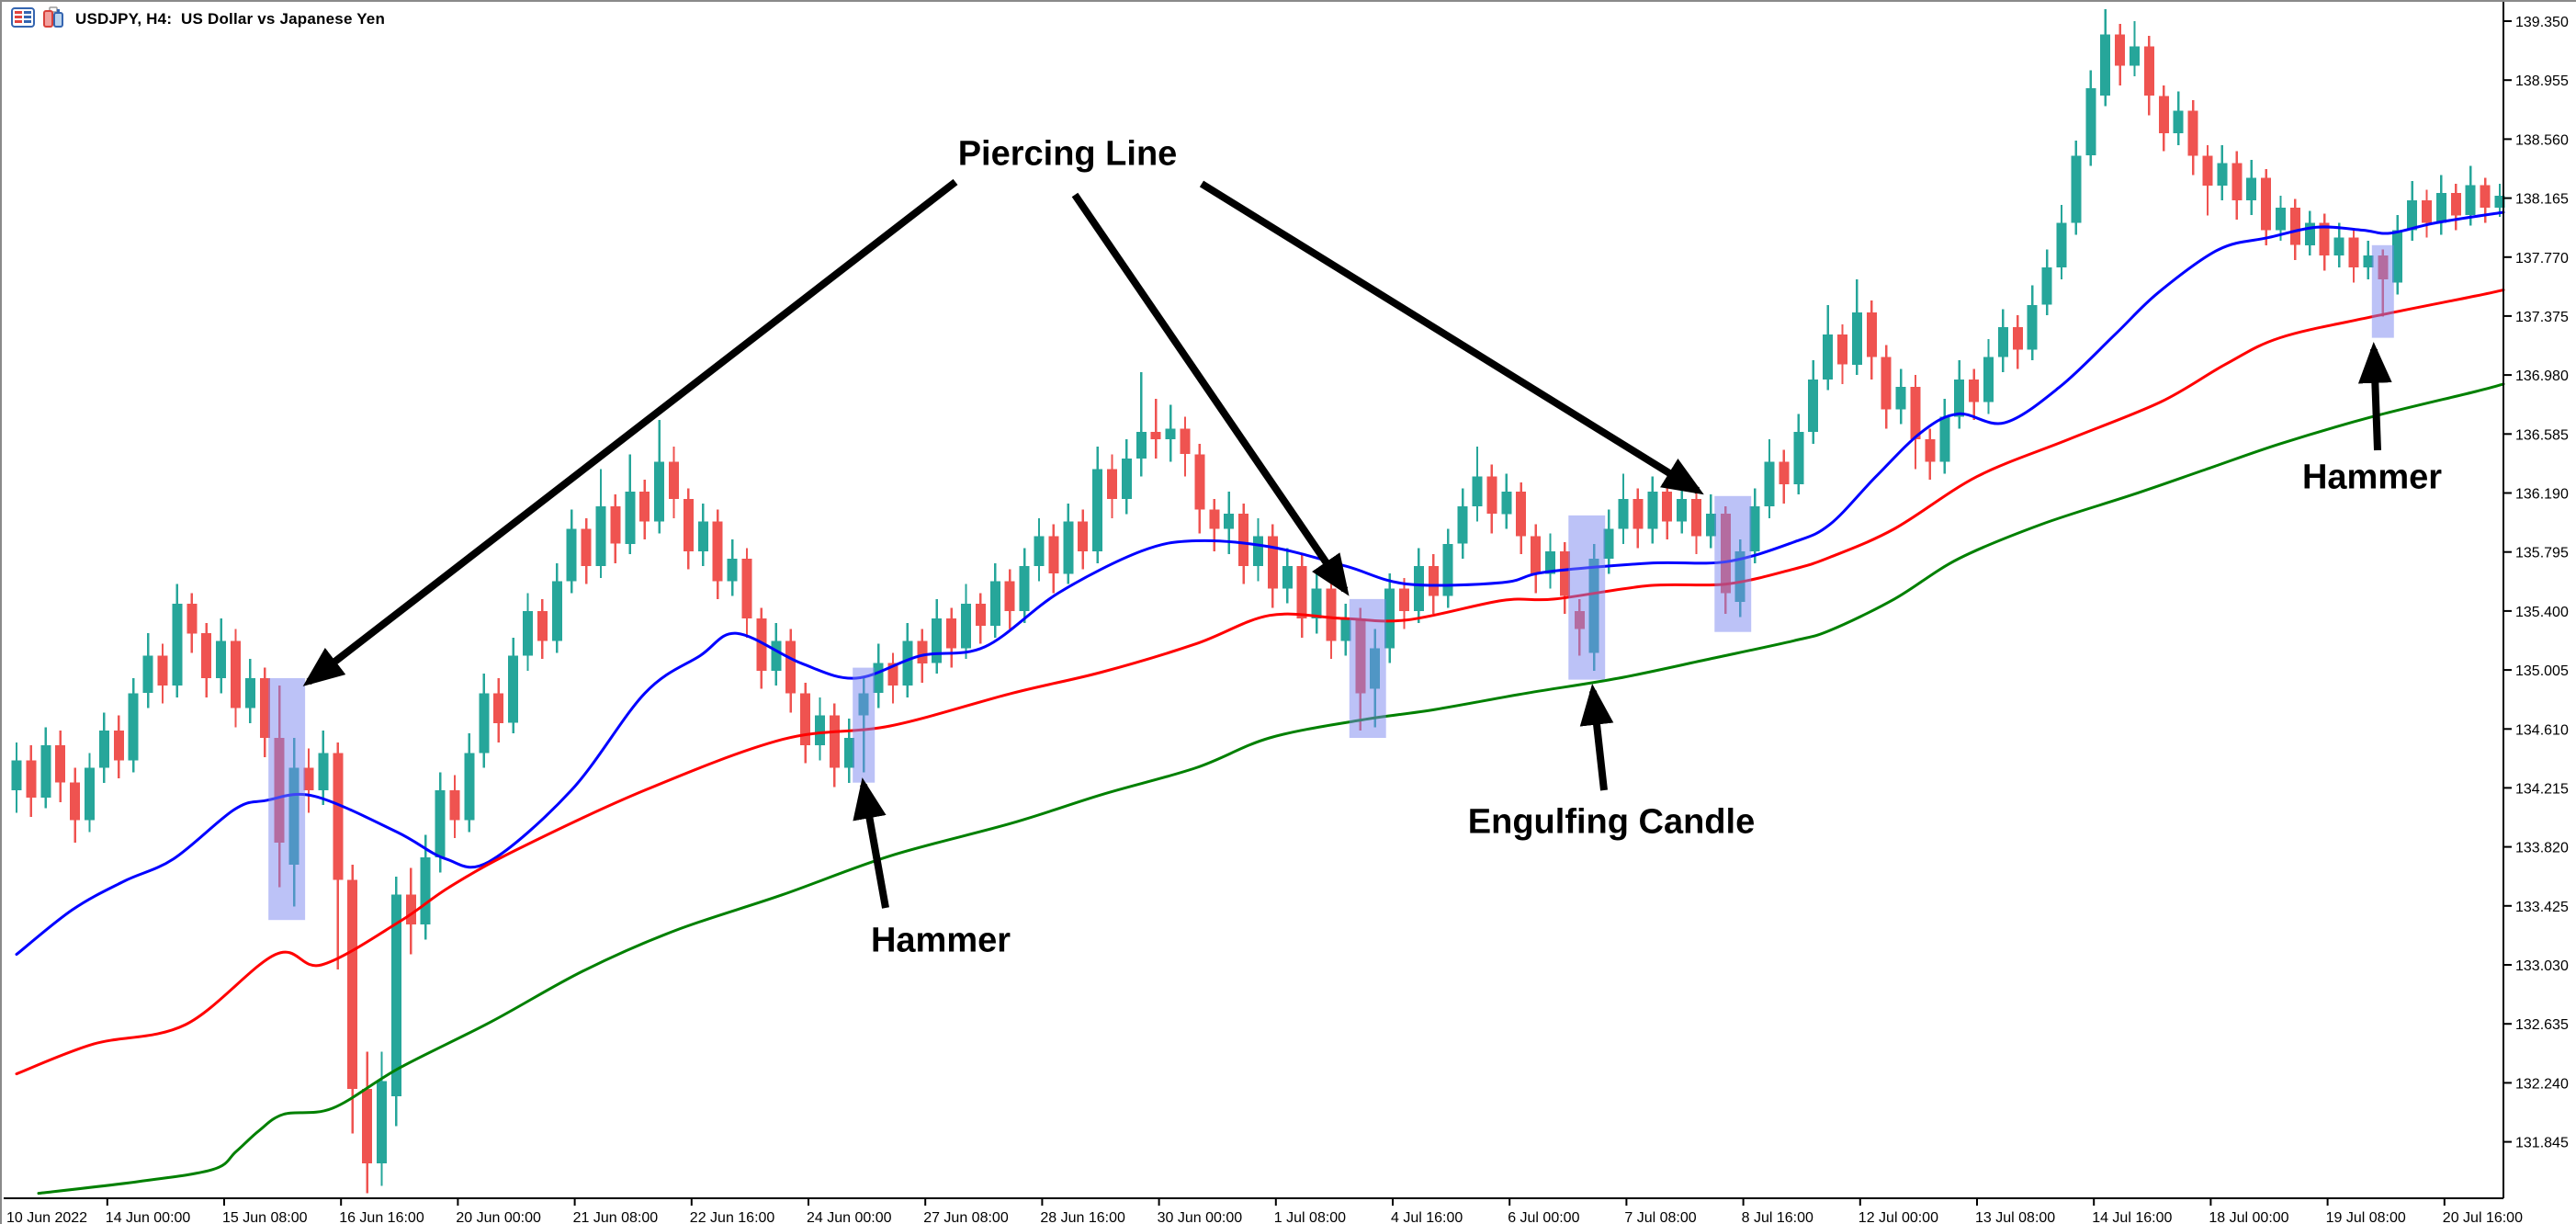 Image resolution: width=2576 pixels, height=1224 pixels. I want to click on time-axis-label: 14 Jul 16:00, so click(2132, 1217).